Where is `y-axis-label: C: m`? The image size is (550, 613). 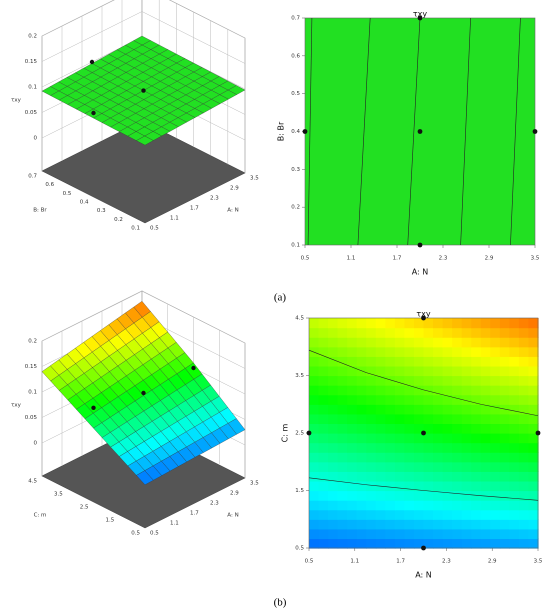 y-axis-label: C: m is located at coordinates (40, 516).